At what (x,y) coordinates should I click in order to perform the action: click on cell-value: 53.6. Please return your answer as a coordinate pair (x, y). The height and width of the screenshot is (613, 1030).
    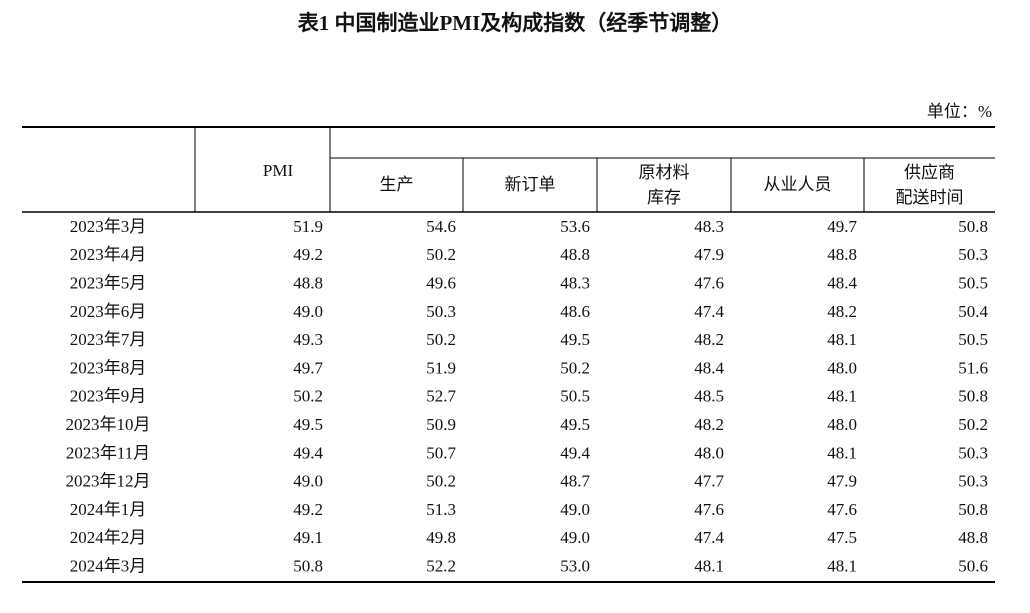
    Looking at the image, I should click on (575, 226).